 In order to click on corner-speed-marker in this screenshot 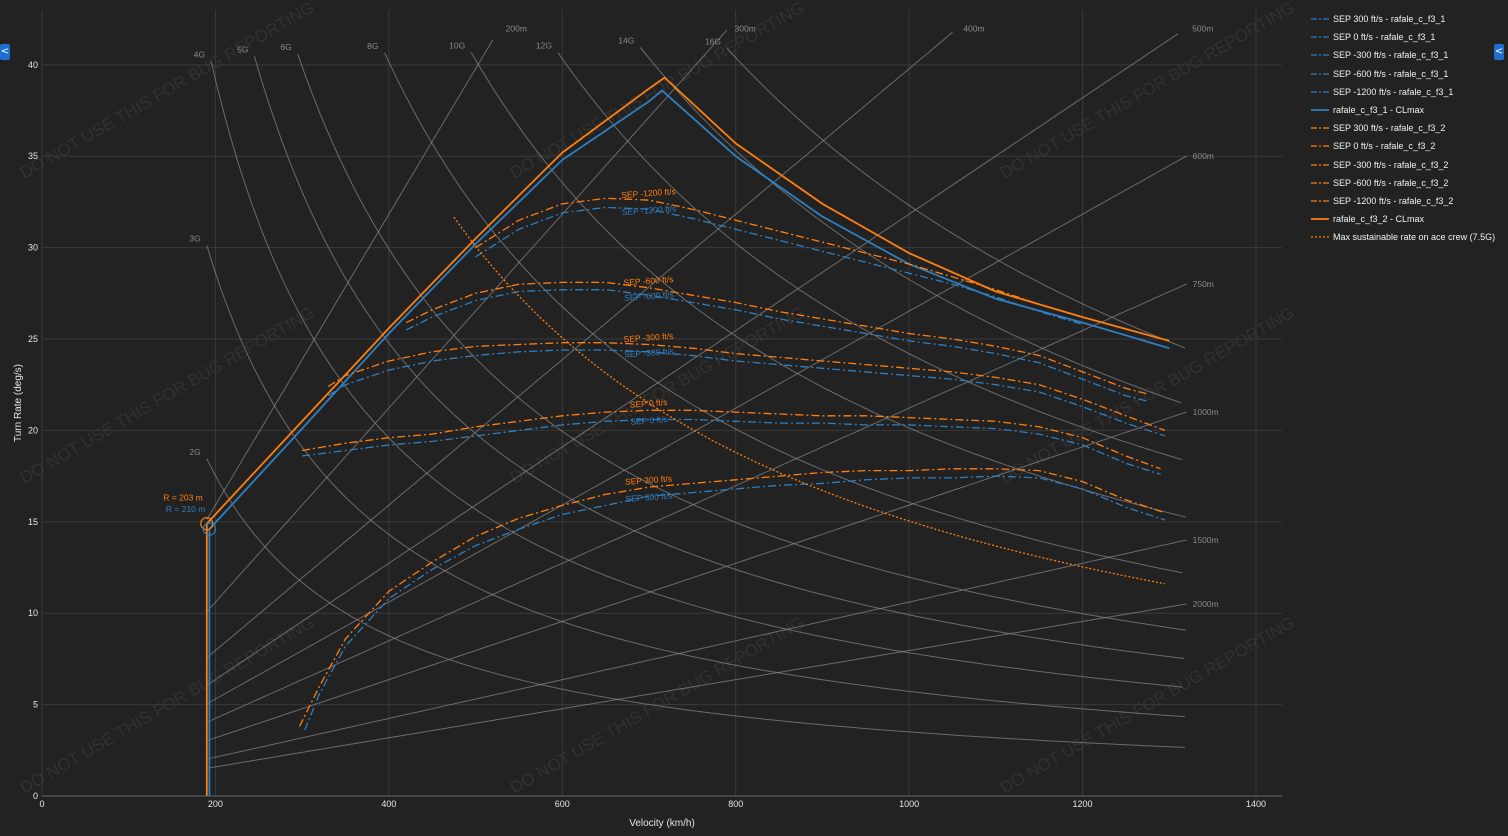, I will do `click(209, 529)`.